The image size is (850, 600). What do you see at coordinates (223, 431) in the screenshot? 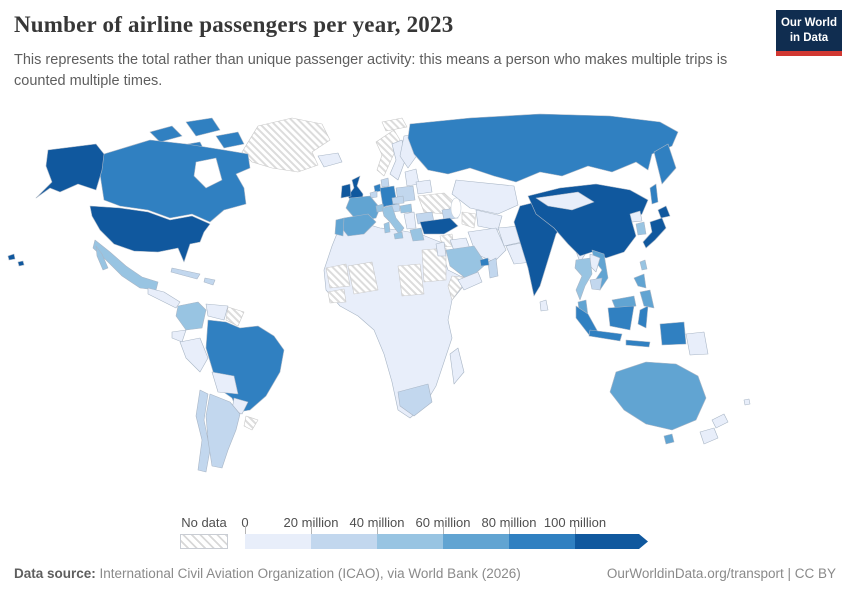
I see `region-argentina` at bounding box center [223, 431].